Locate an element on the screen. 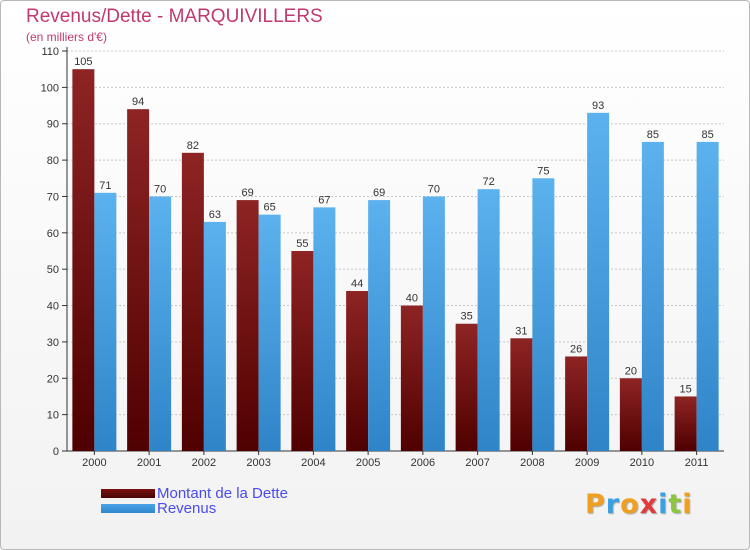  legend-label-revenus: Revenus is located at coordinates (187, 508).